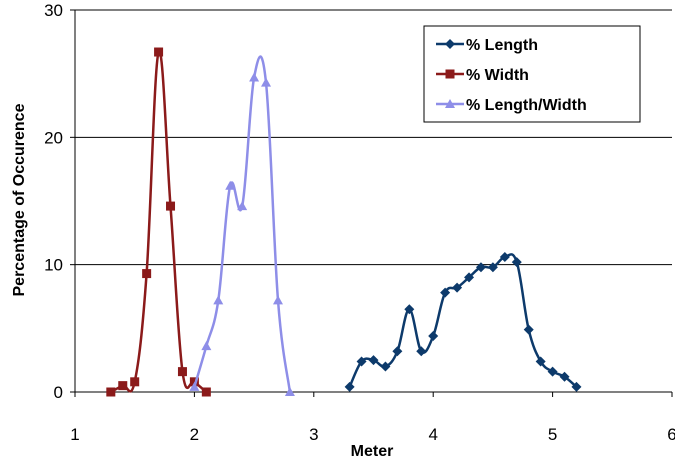  What do you see at coordinates (497, 75) in the screenshot?
I see `legend-label: % Width` at bounding box center [497, 75].